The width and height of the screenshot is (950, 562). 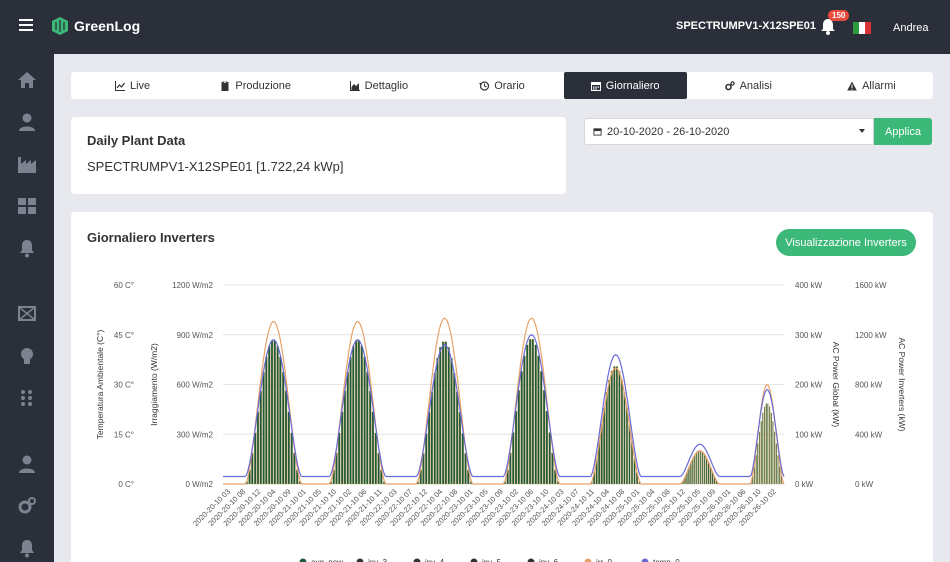 I want to click on italy-flag-icon, so click(x=862, y=28).